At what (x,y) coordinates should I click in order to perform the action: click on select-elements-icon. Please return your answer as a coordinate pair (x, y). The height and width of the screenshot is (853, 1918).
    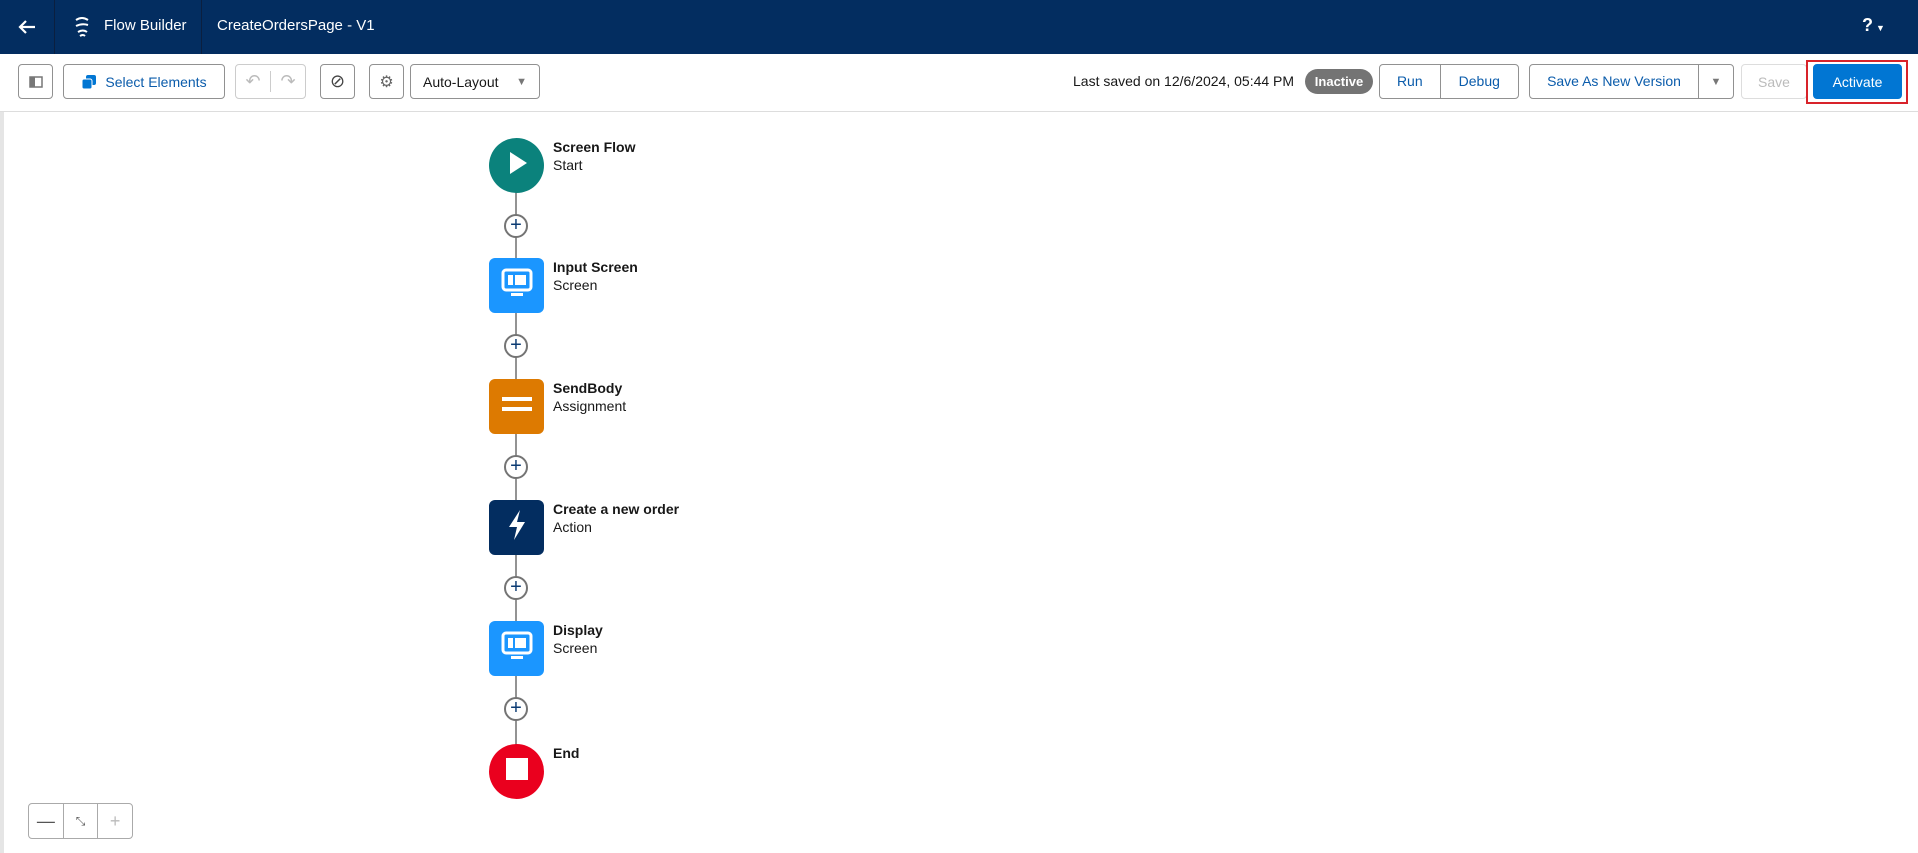
    Looking at the image, I should click on (89, 81).